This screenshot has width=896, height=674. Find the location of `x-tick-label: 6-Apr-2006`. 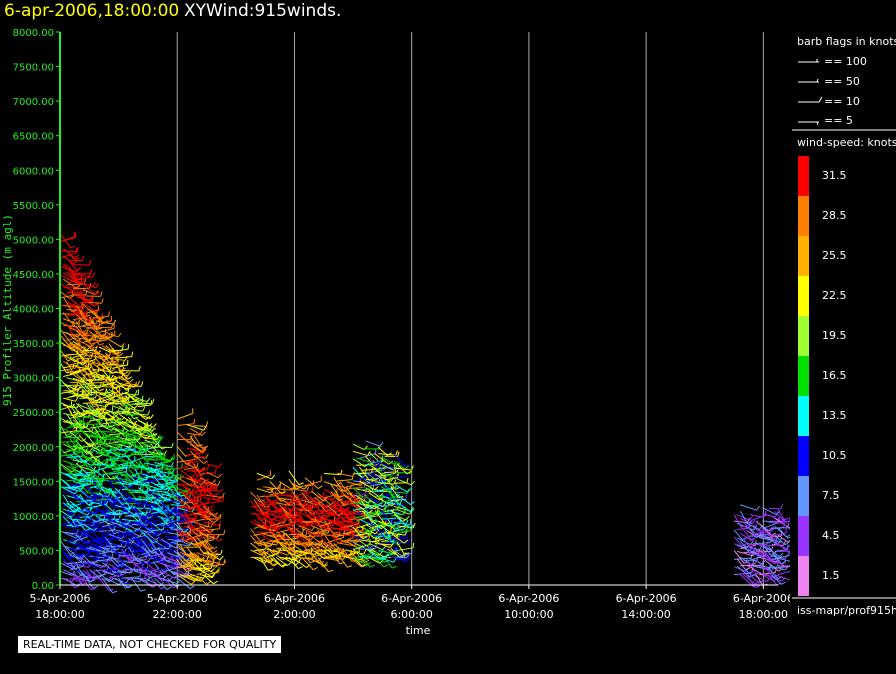

x-tick-label: 6-Apr-2006 is located at coordinates (761, 598).